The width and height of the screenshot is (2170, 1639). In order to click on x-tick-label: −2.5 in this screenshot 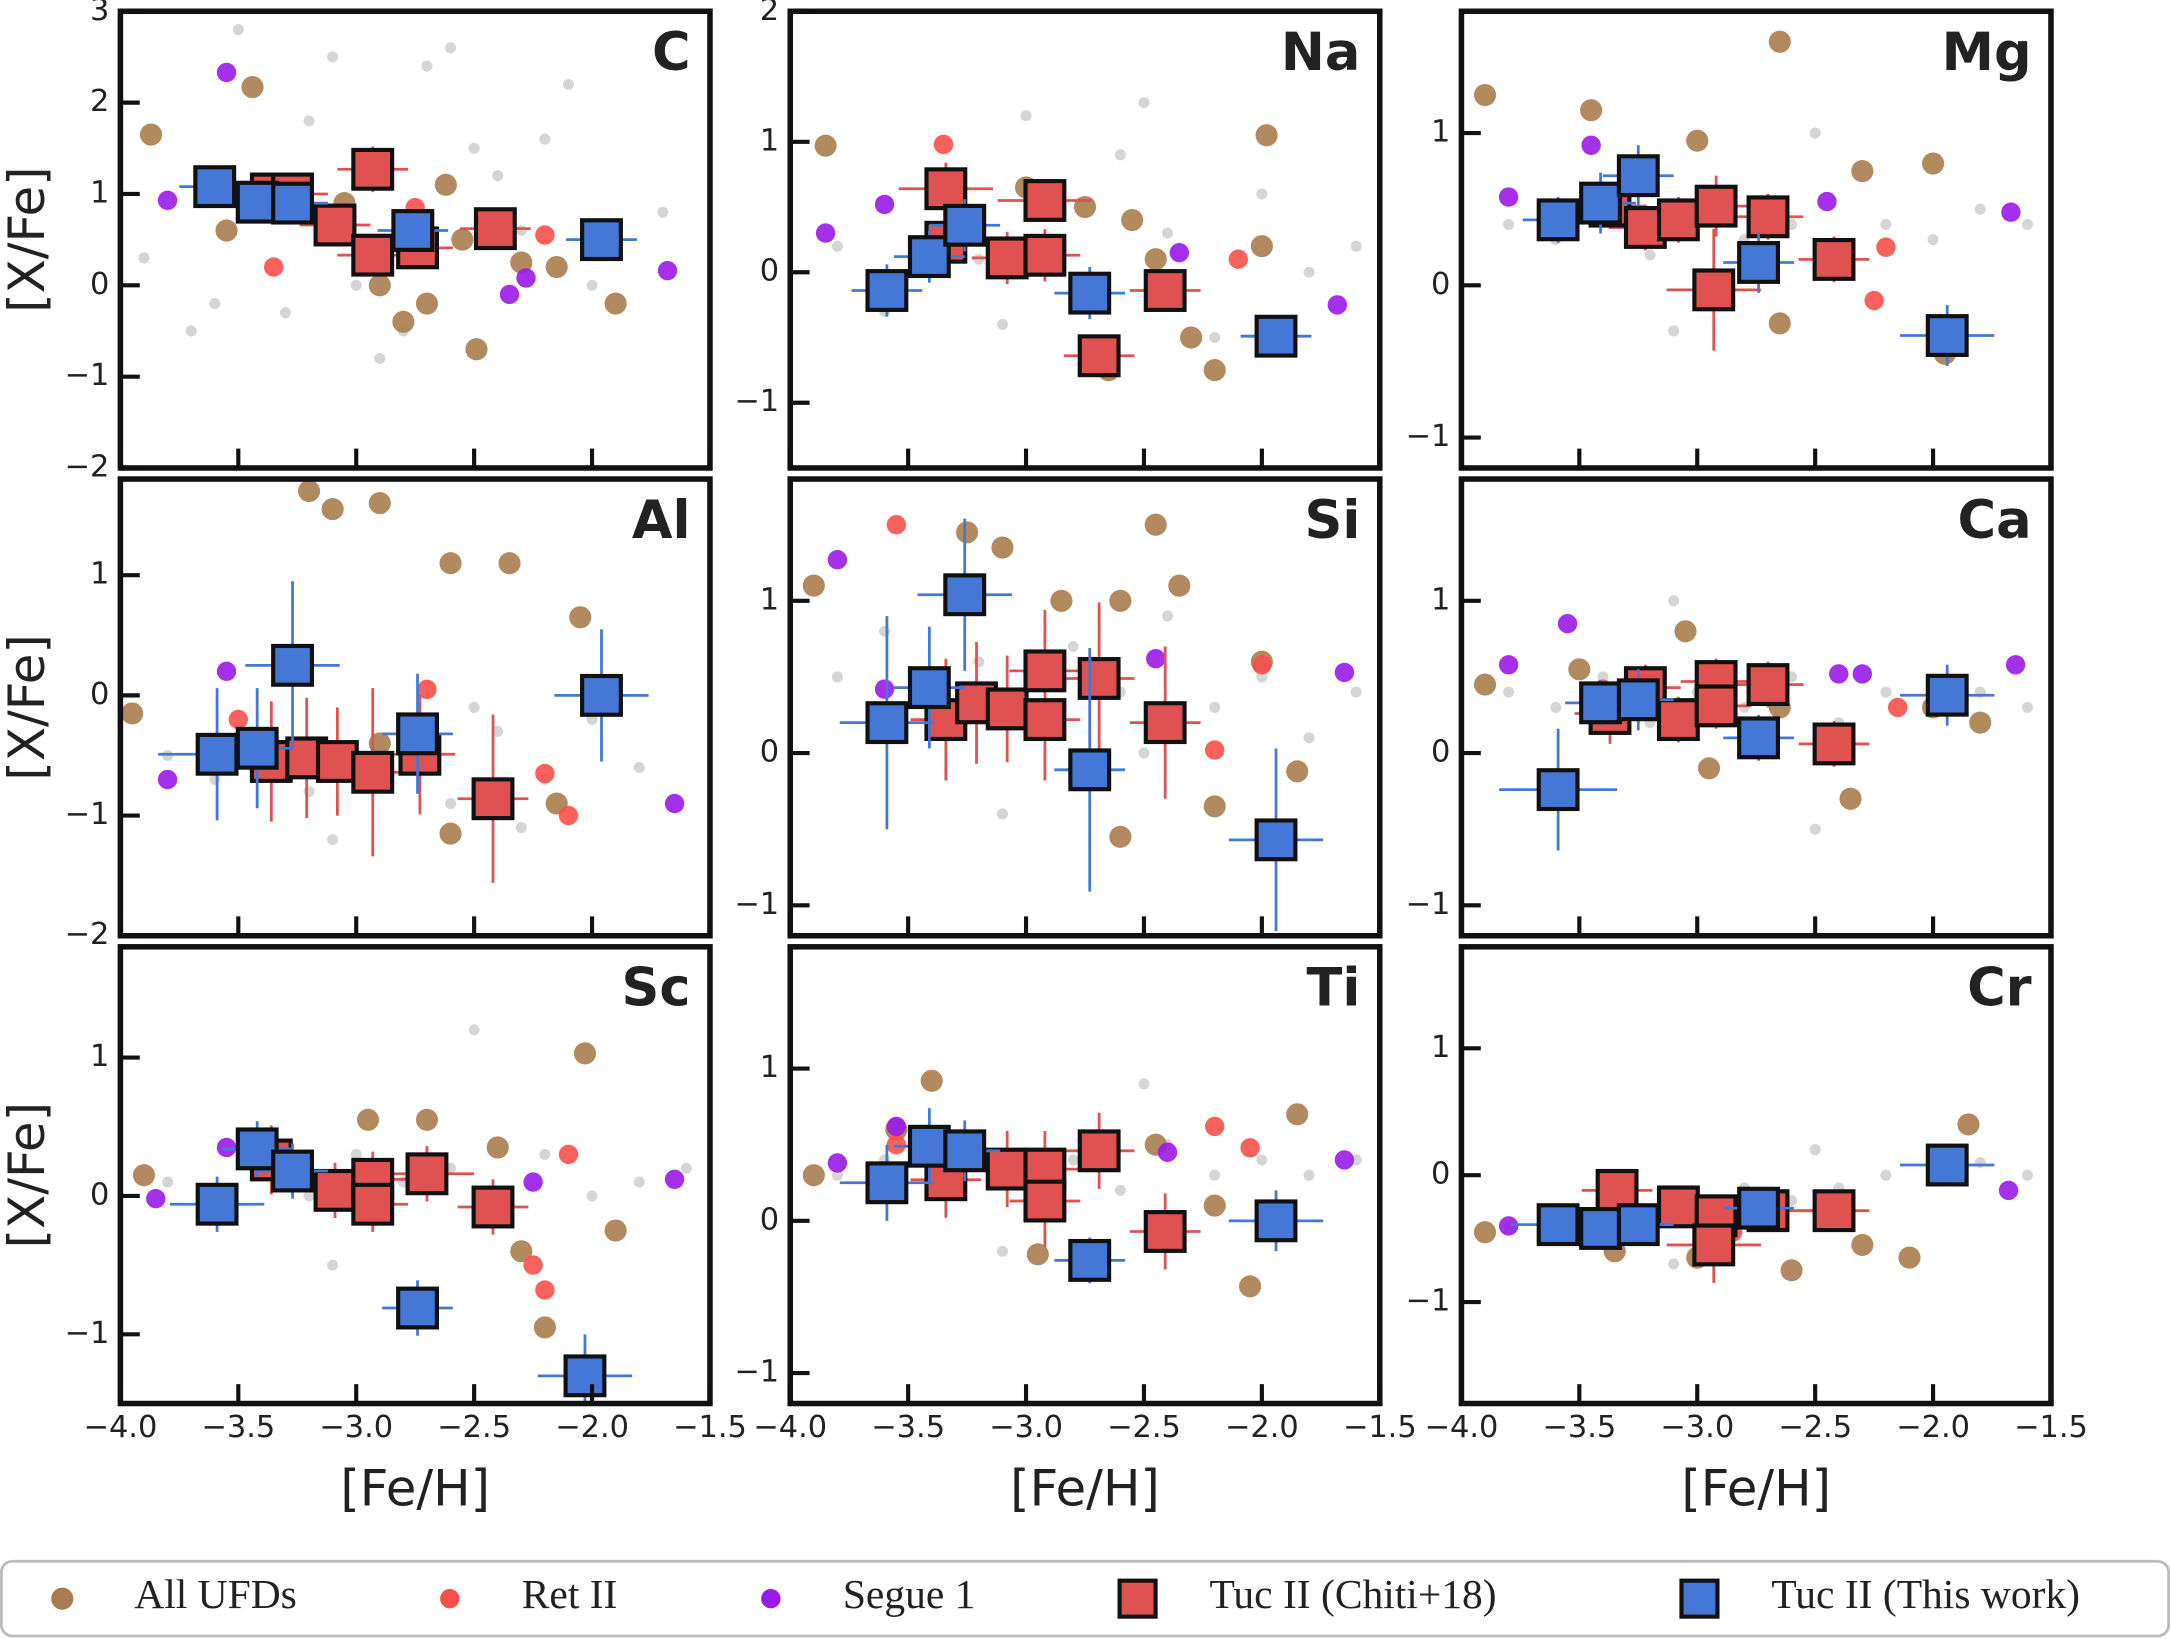, I will do `click(1144, 1427)`.